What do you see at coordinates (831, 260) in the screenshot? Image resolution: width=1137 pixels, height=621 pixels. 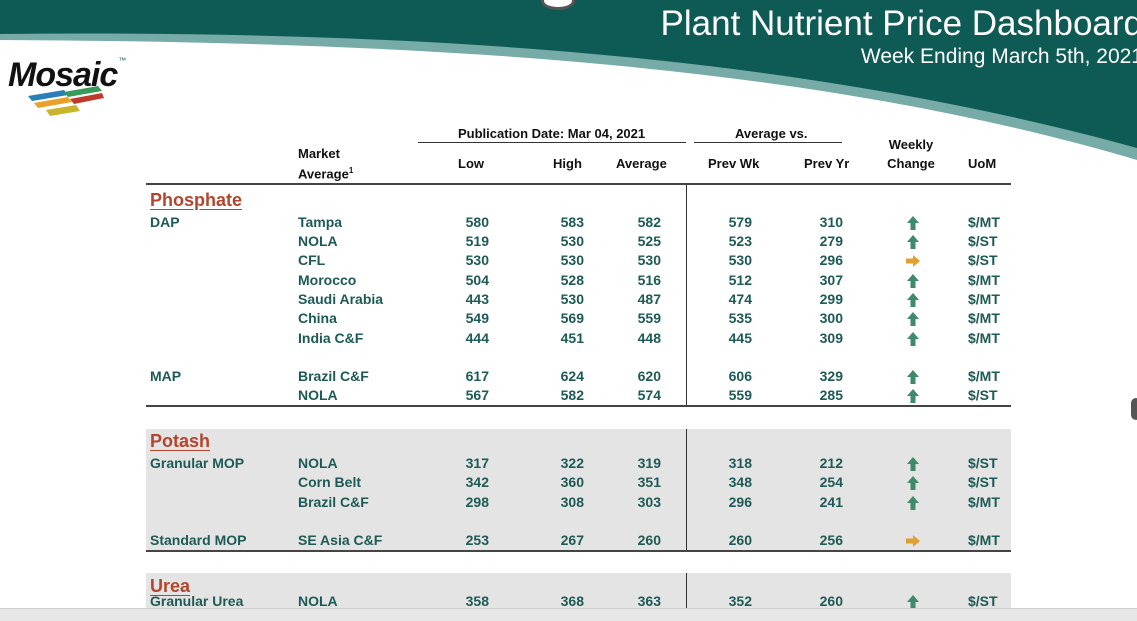 I see `cell-prev-yr: 296` at bounding box center [831, 260].